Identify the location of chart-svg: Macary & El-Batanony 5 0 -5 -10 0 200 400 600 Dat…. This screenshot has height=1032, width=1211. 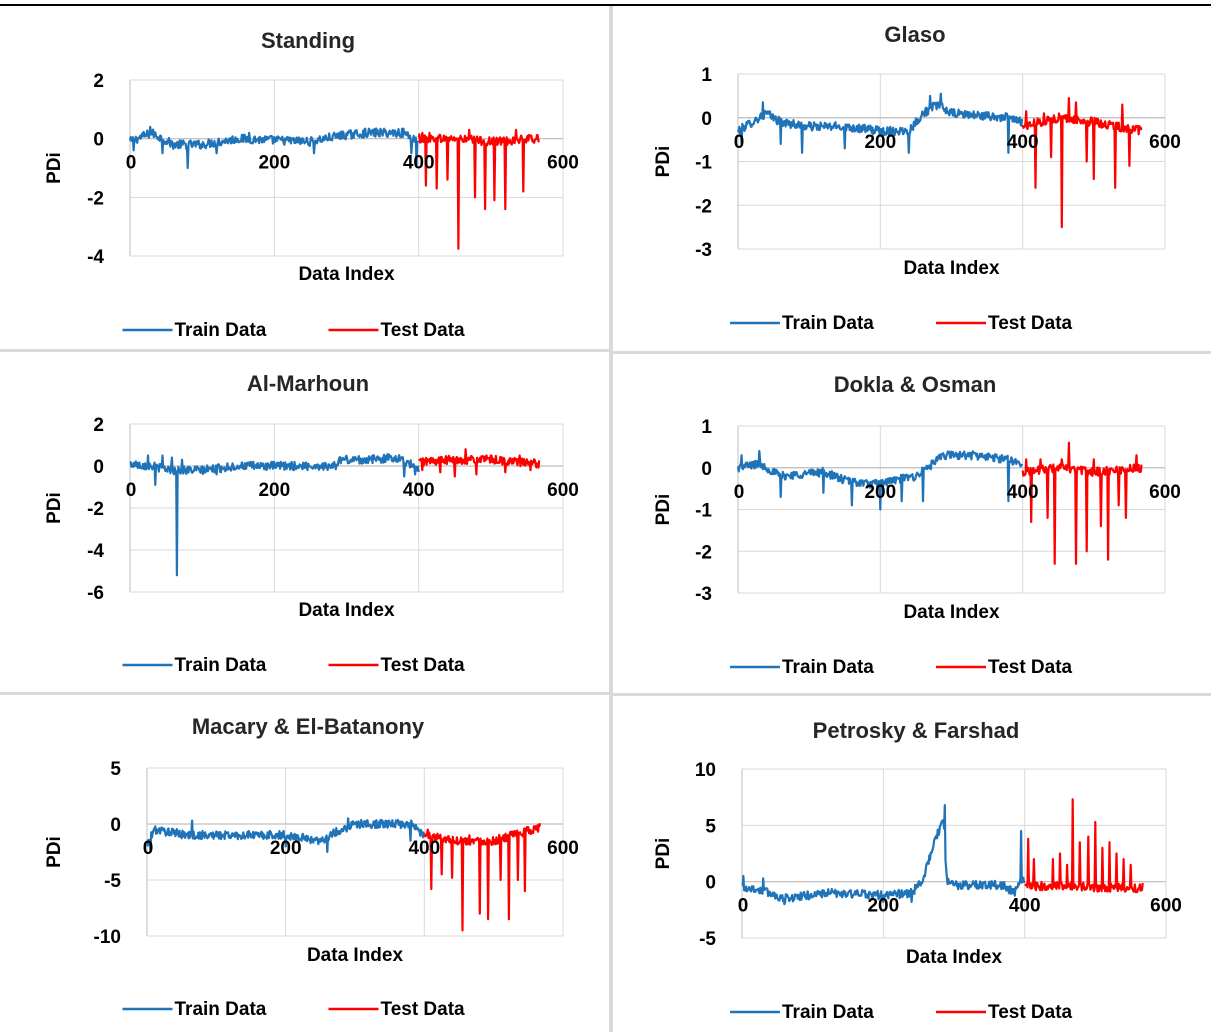
(311, 867).